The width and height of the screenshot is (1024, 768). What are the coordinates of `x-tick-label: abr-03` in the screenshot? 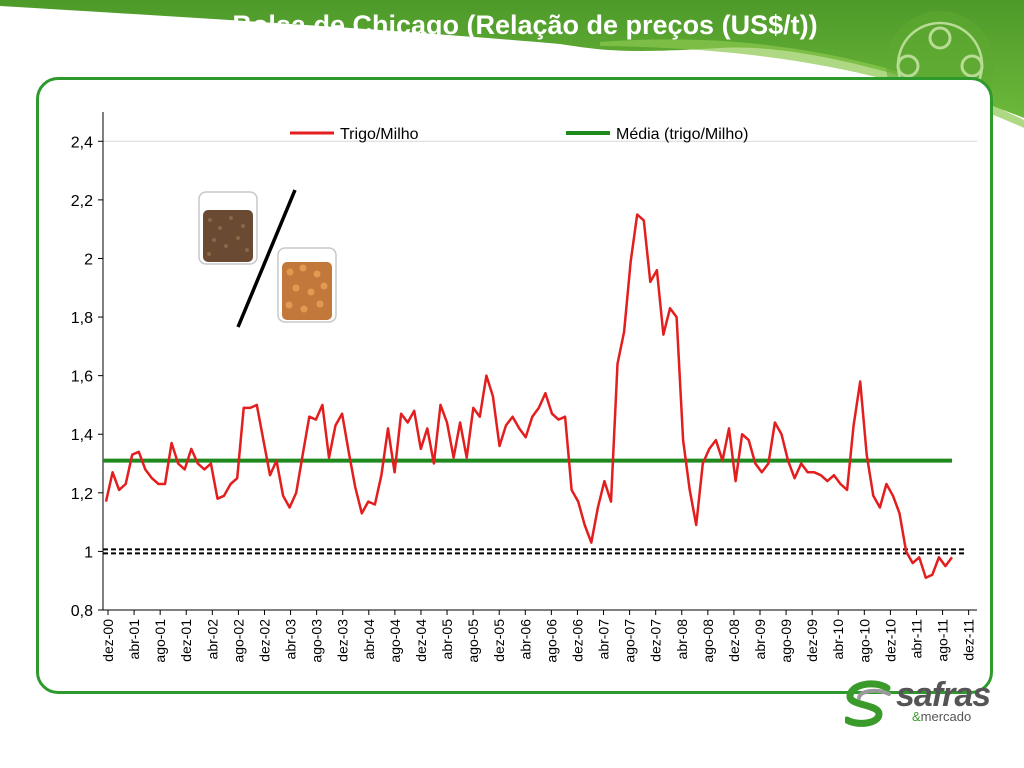 It's located at (291, 639).